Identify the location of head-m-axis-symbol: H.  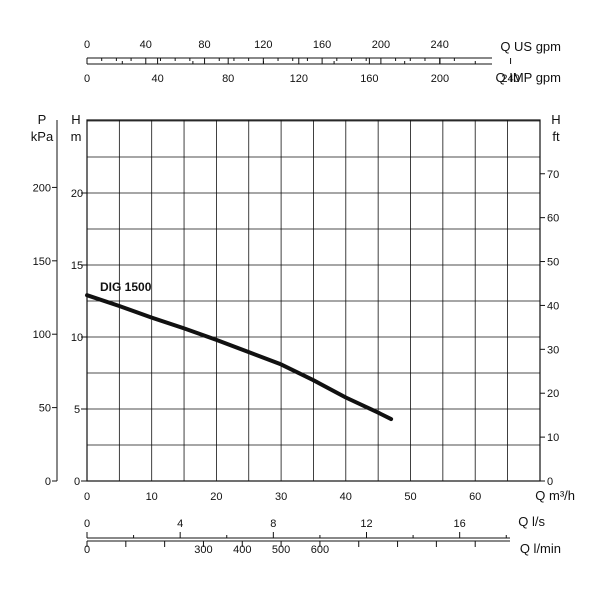
(75, 119).